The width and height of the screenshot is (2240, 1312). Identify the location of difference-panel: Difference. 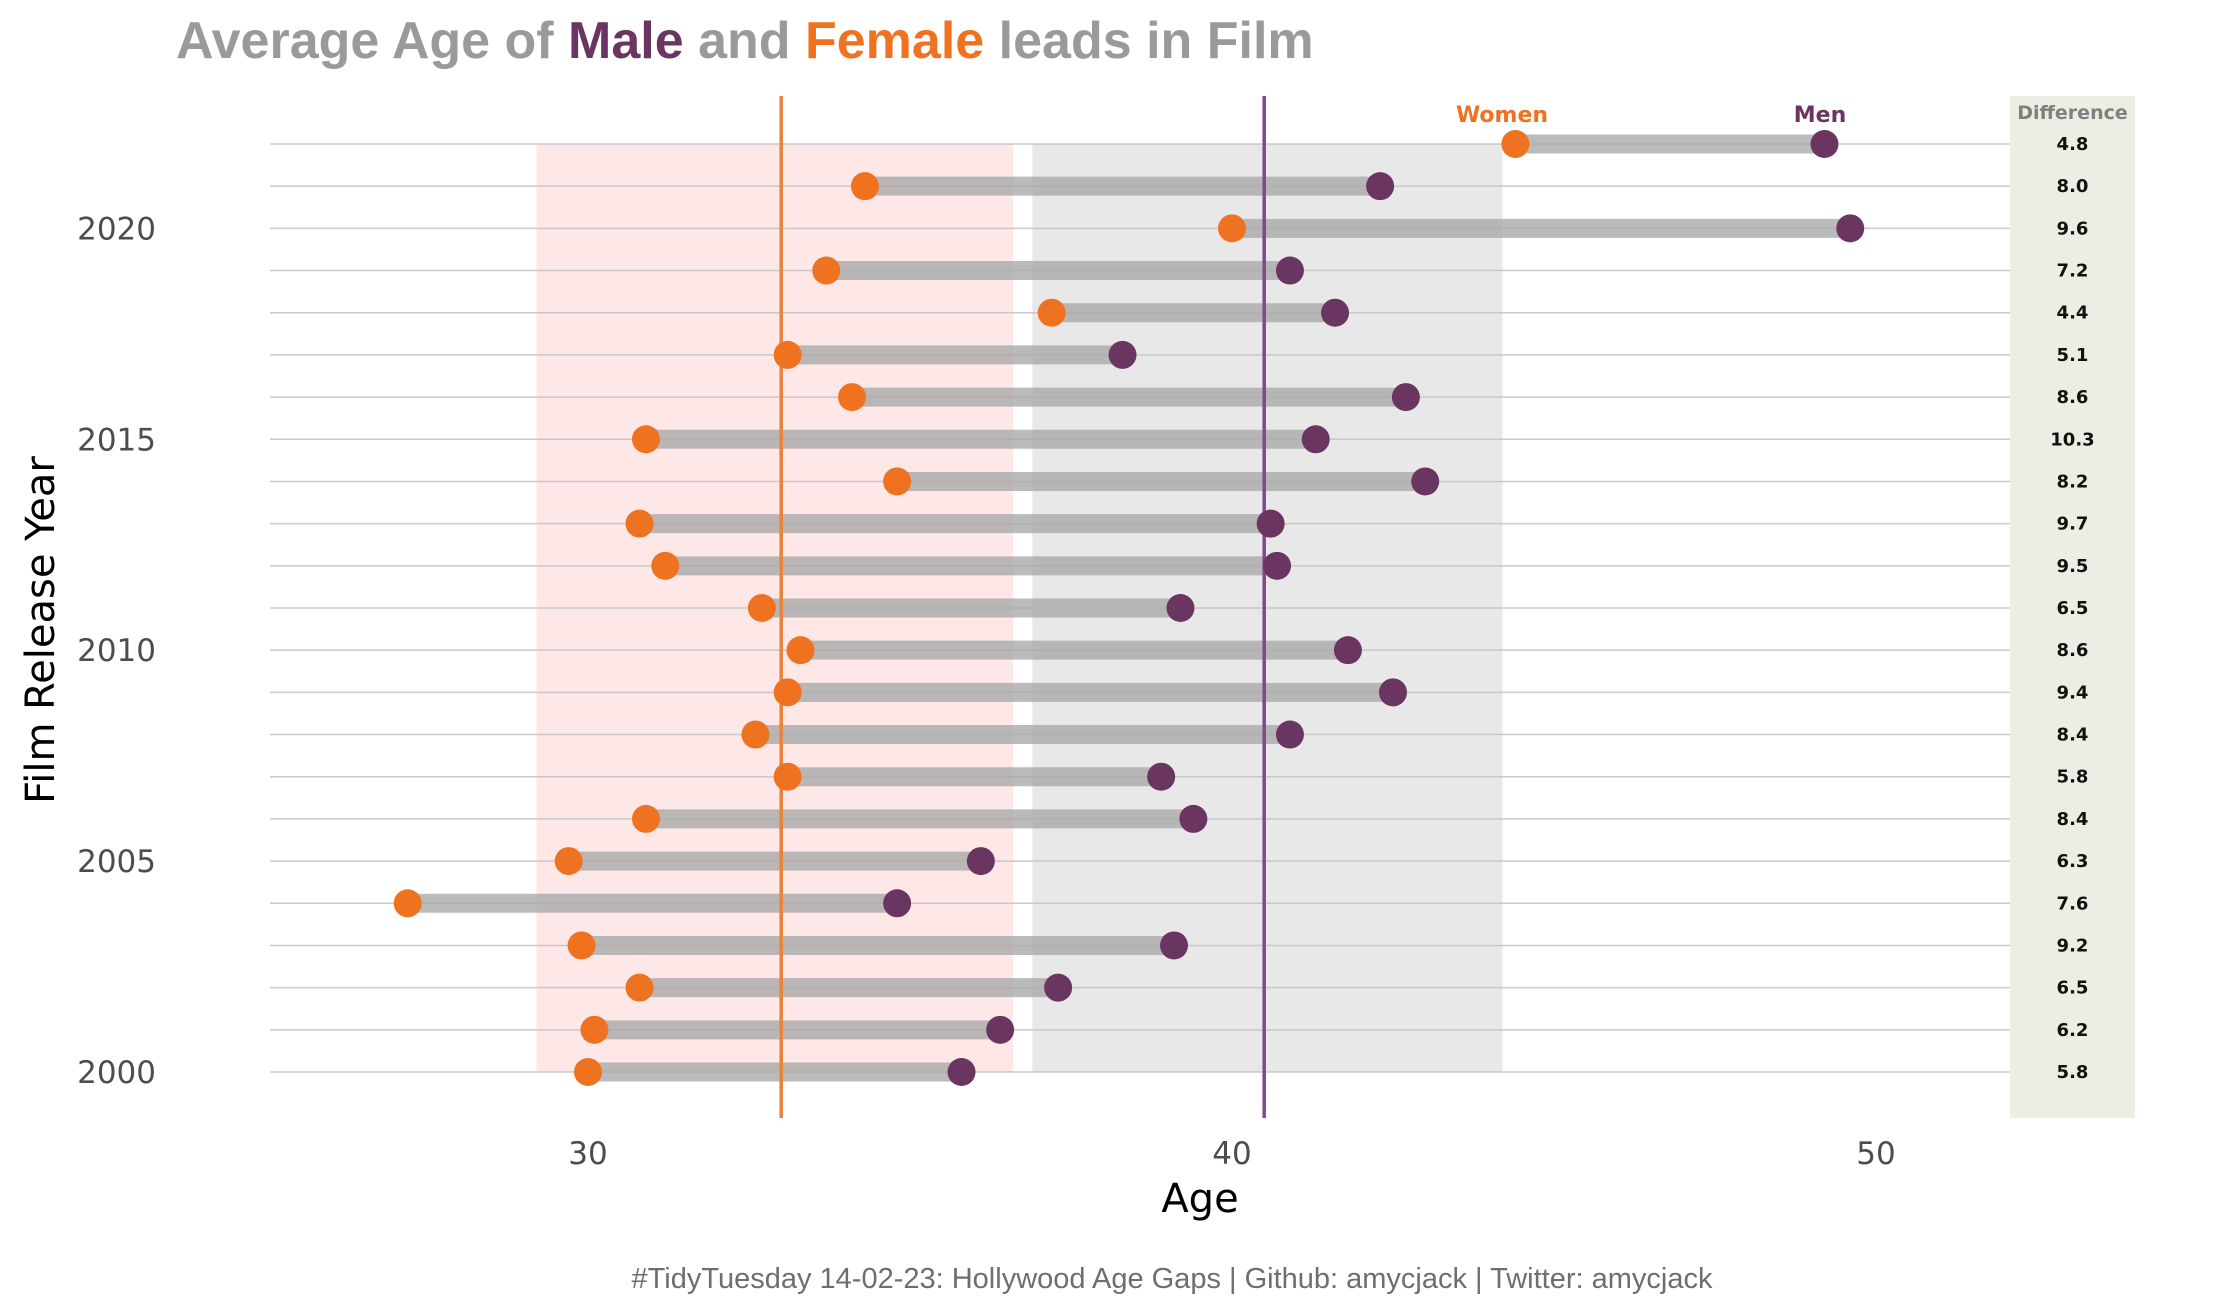
(2072, 607).